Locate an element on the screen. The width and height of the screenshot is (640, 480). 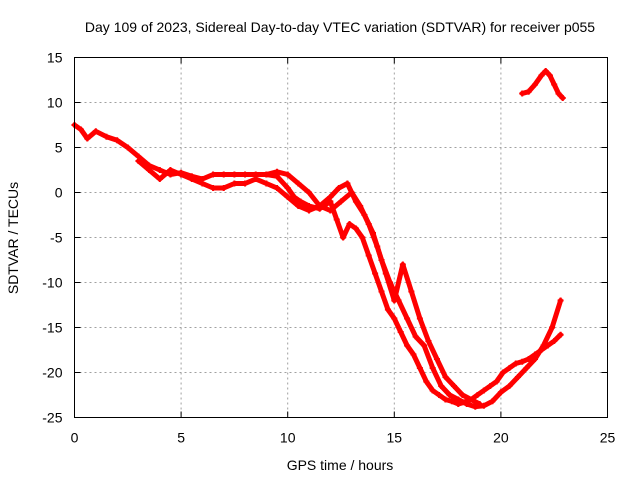
x-tick-label: 0 is located at coordinates (75, 438).